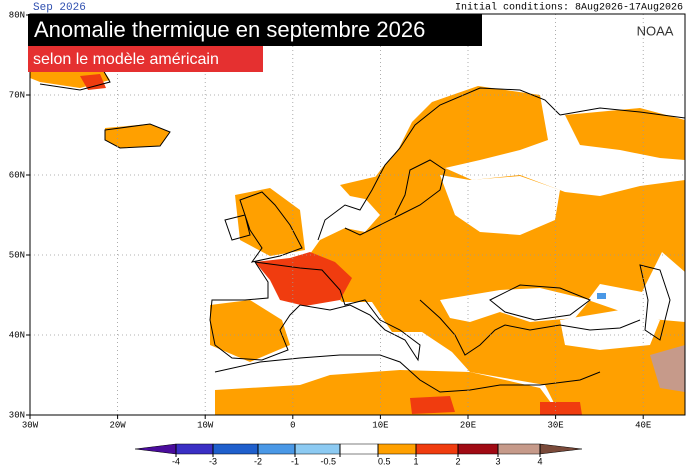 Image resolution: width=700 pixels, height=472 pixels. I want to click on lat-label: 30N, so click(17, 415).